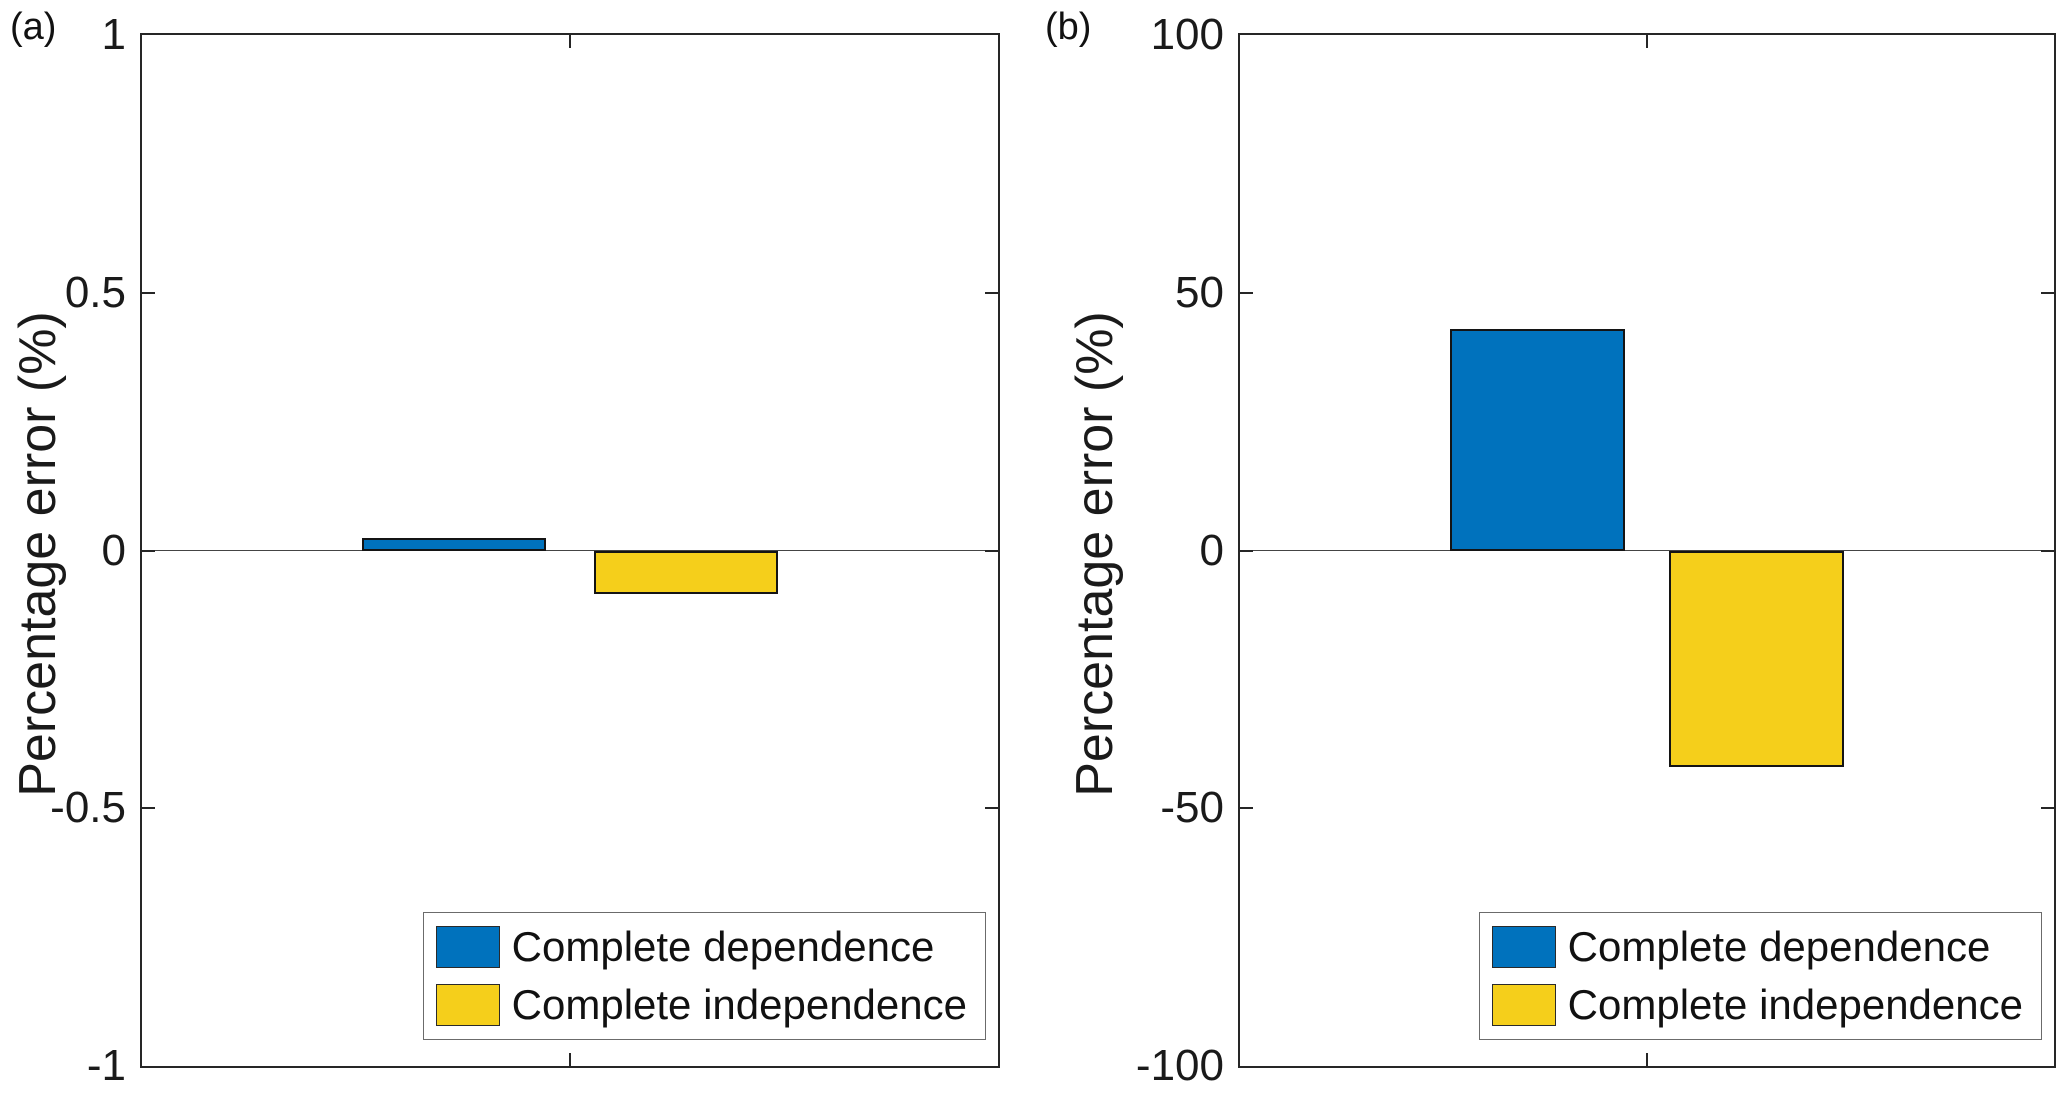 This screenshot has height=1107, width=2067. I want to click on y-tick-label: 50, so click(1199, 292).